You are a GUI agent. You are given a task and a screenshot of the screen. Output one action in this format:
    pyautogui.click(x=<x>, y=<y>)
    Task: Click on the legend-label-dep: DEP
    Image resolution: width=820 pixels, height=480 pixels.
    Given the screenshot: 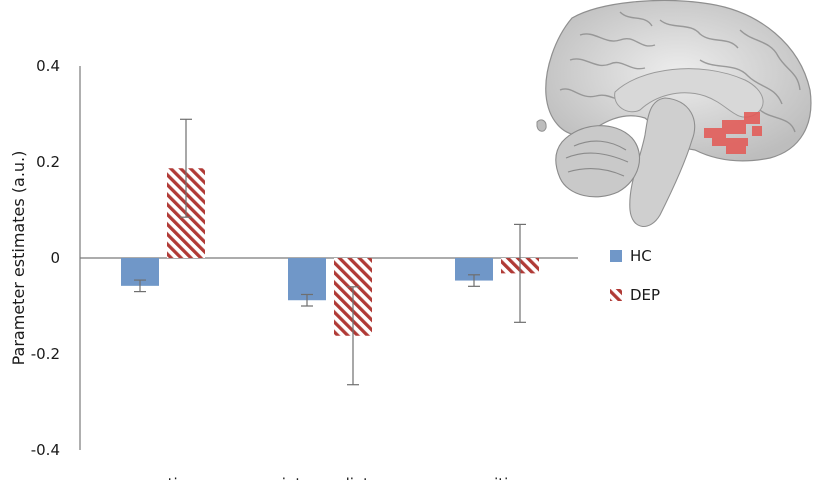 What is the action you would take?
    pyautogui.click(x=645, y=295)
    